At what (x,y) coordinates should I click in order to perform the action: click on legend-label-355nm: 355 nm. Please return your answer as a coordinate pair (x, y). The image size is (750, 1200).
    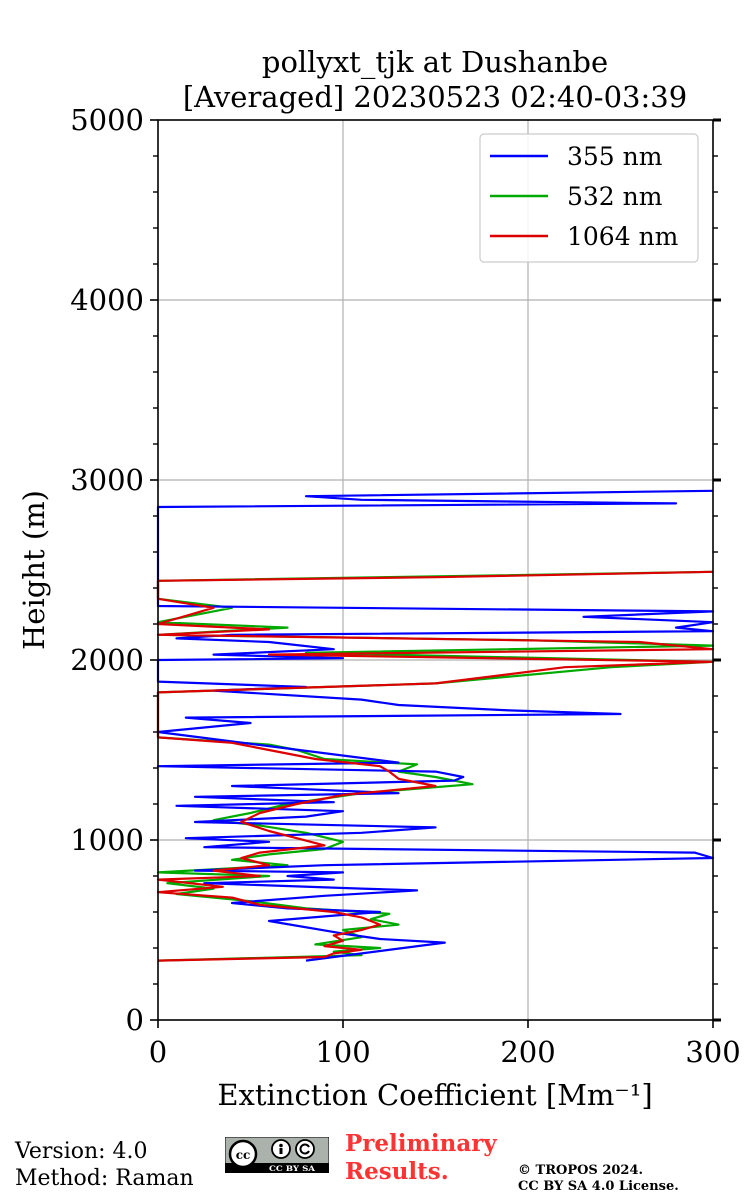
    Looking at the image, I should click on (615, 156).